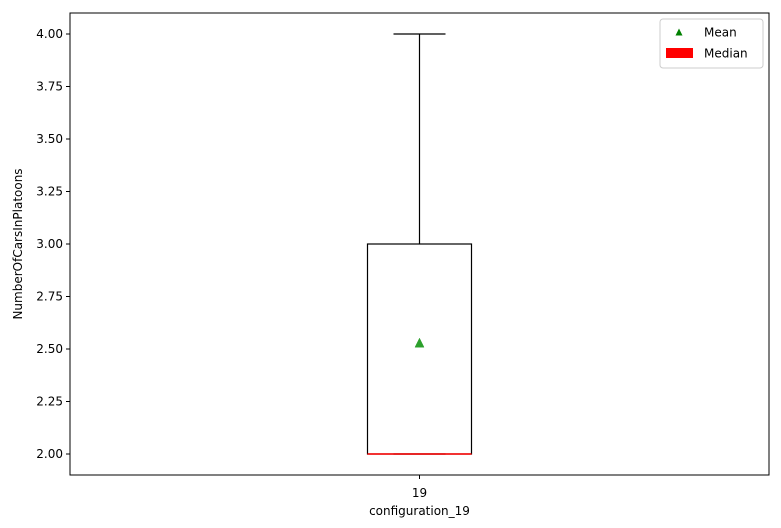 The image size is (781, 528). I want to click on x-axis-label: configuration_19, so click(419, 511).